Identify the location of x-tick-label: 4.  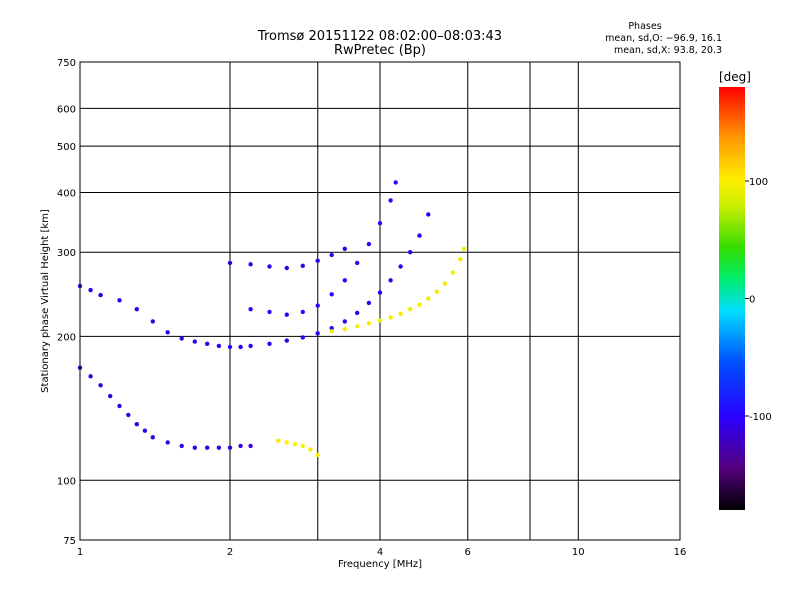
(380, 552).